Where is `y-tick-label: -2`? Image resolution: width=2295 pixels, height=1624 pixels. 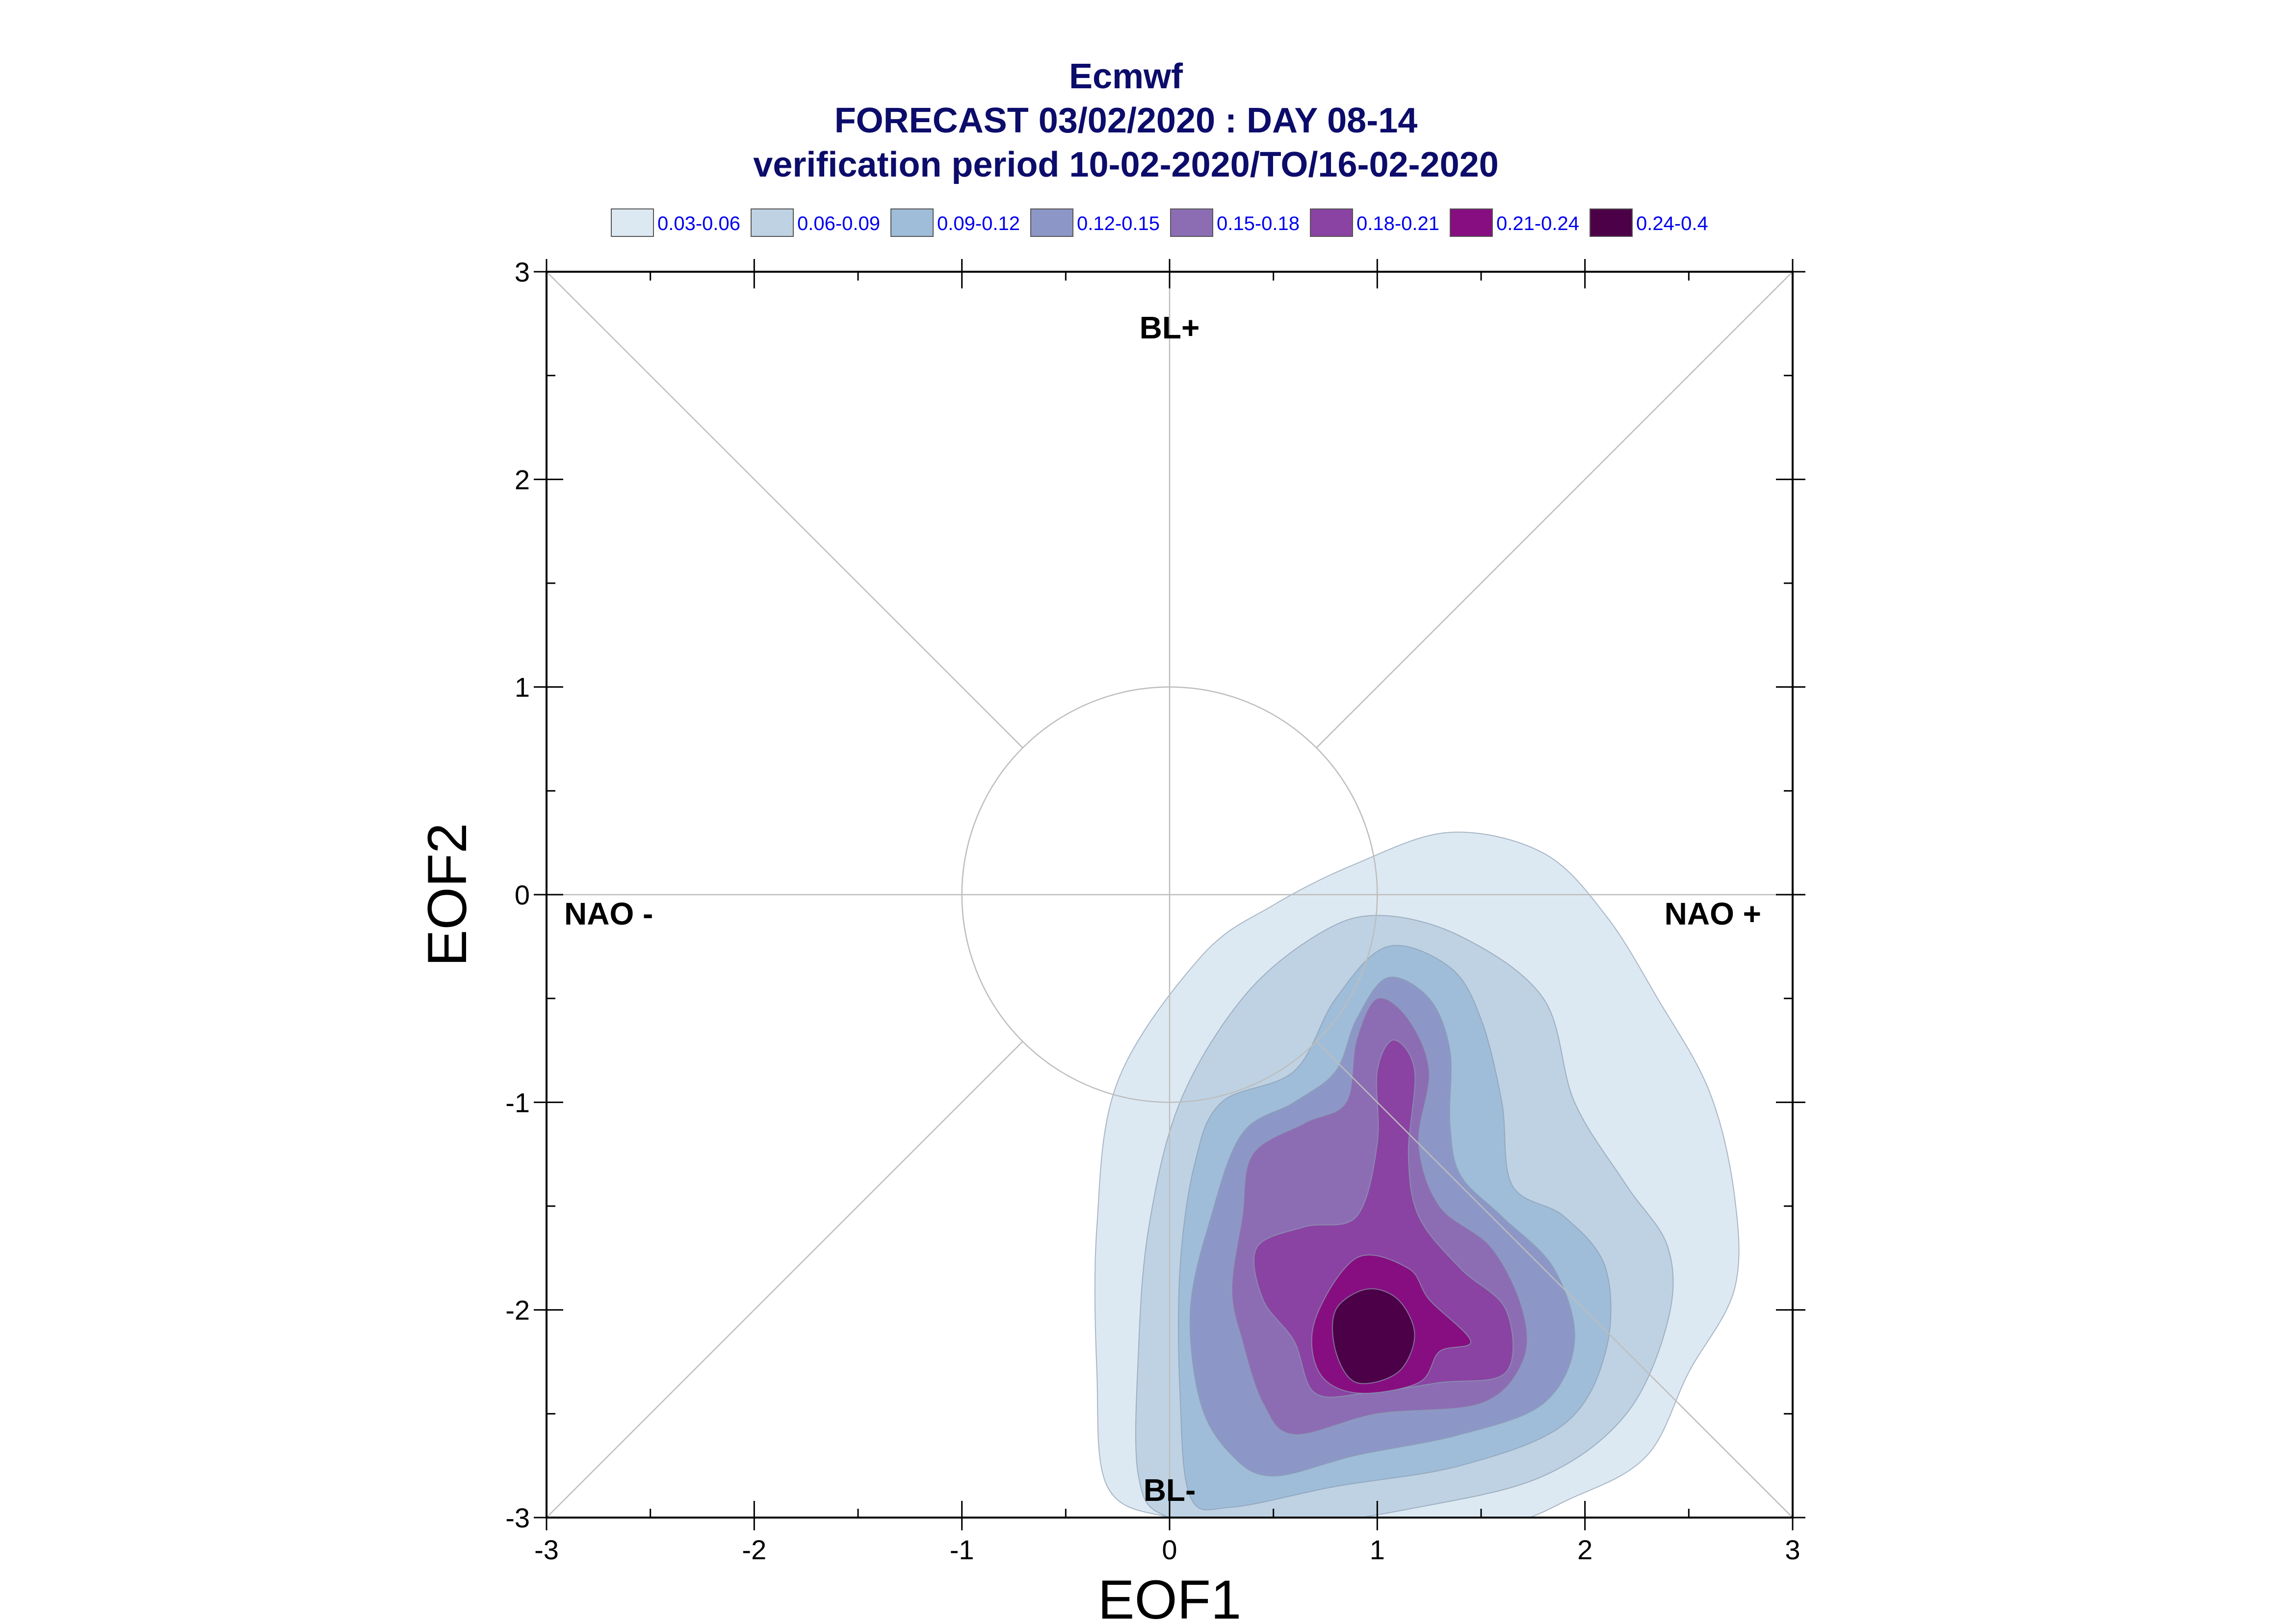 y-tick-label: -2 is located at coordinates (518, 1310).